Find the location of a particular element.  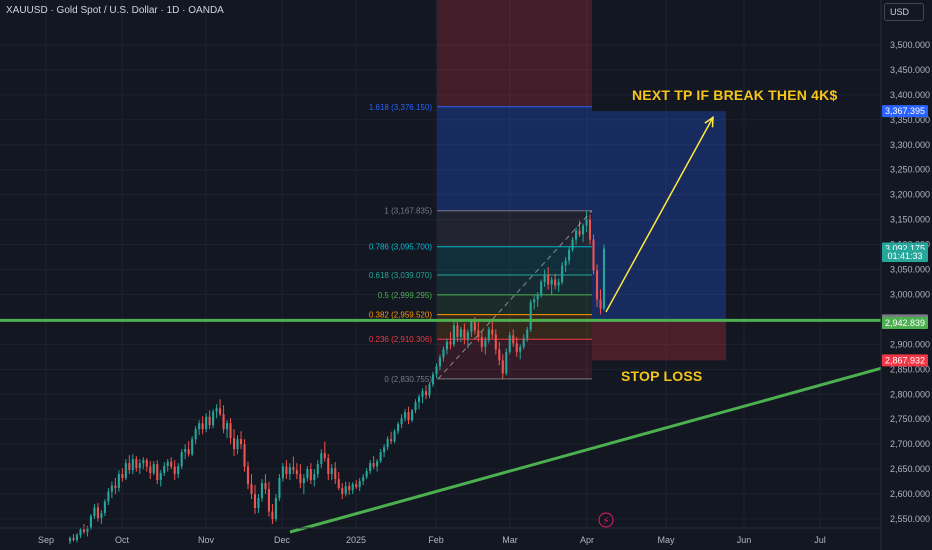

stop-loss-annotation: STOP LOSS is located at coordinates (662, 376).